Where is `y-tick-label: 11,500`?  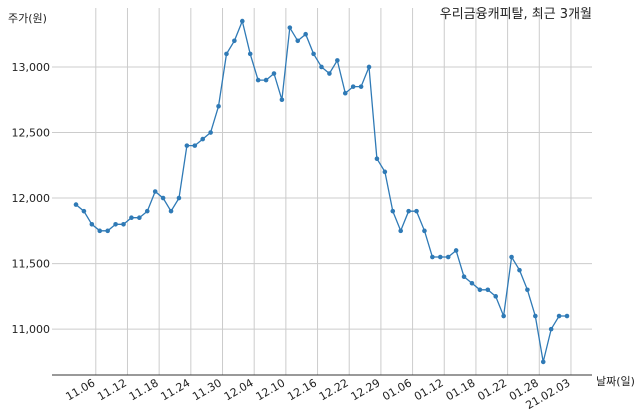
y-tick-label: 11,500 is located at coordinates (31, 264).